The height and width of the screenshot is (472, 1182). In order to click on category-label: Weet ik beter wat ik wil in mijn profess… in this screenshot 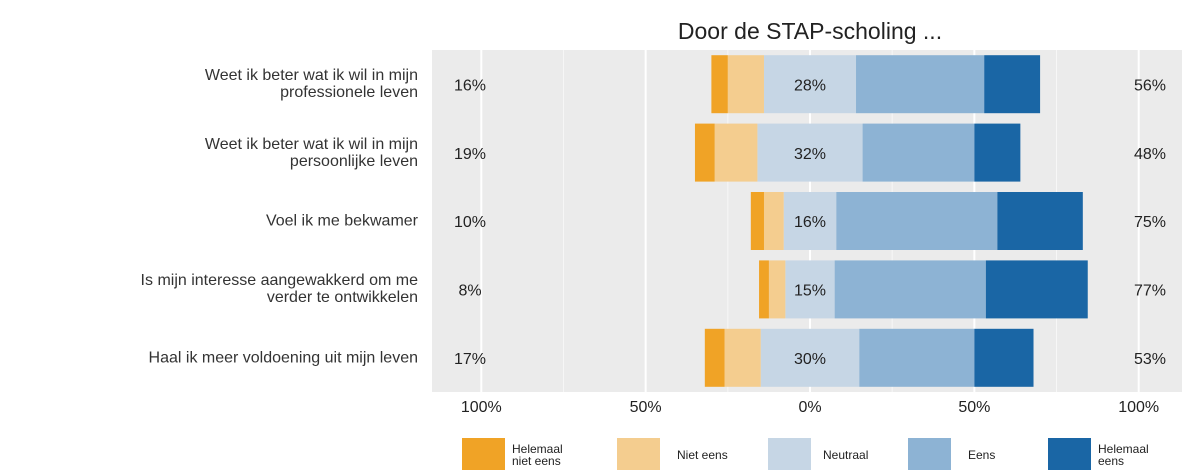, I will do `click(311, 84)`.